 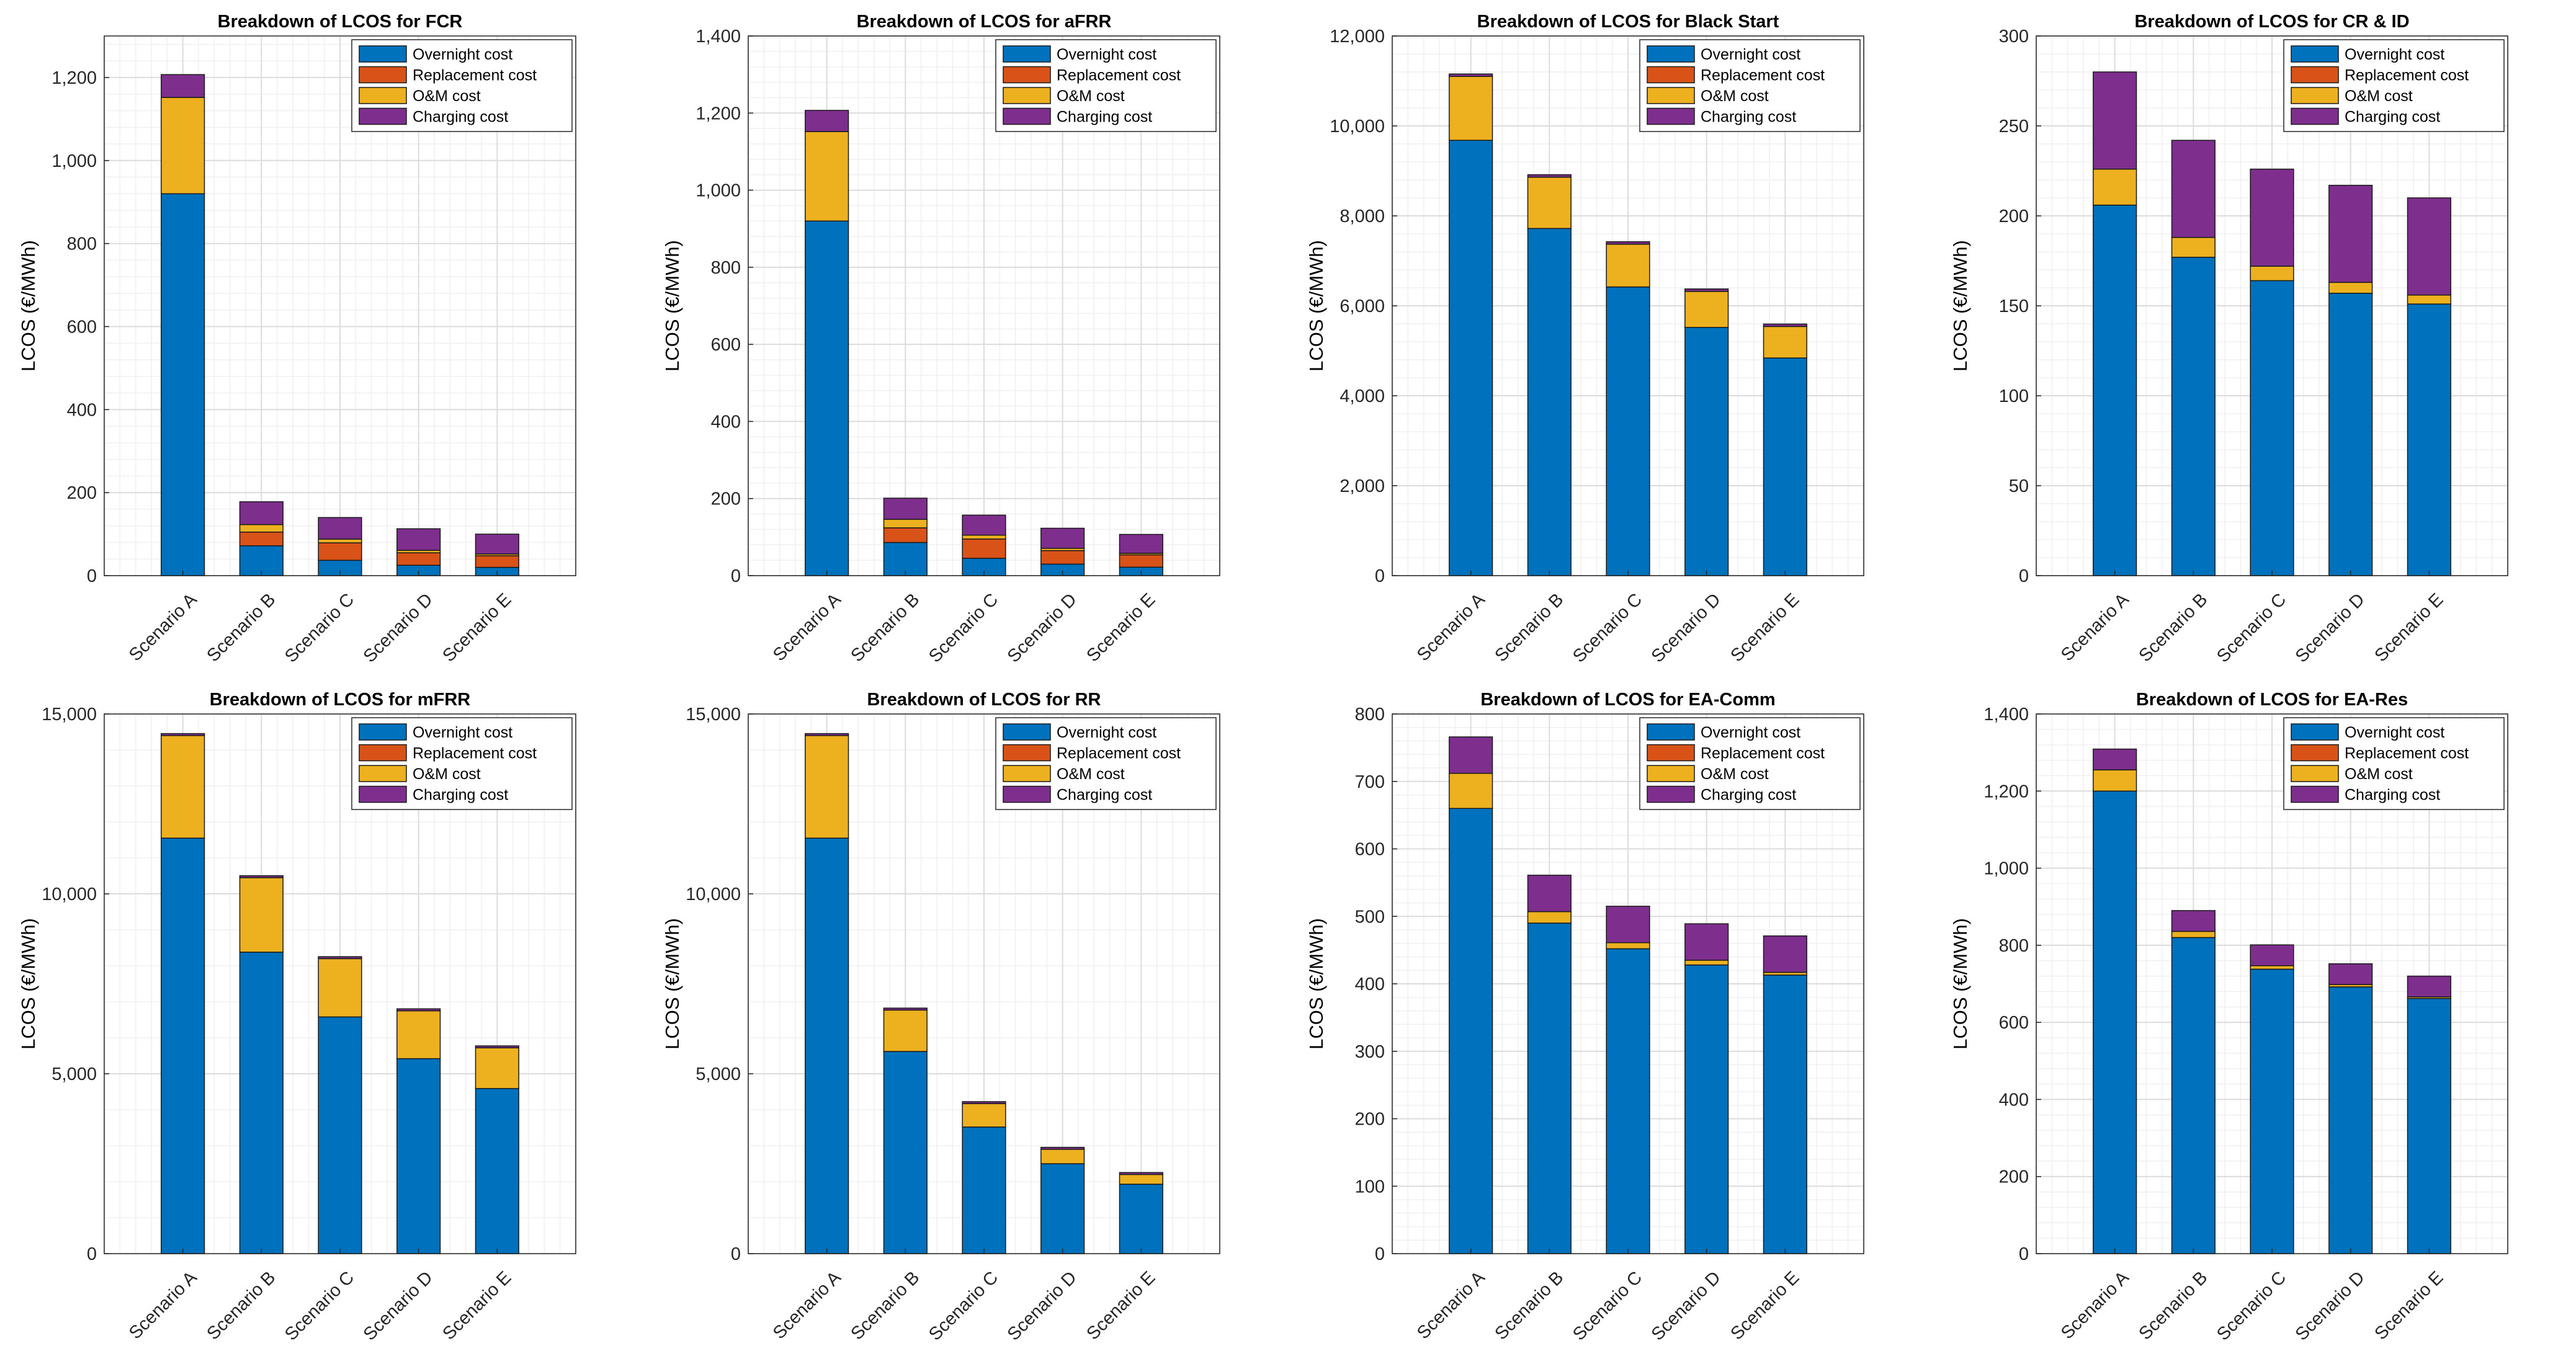 I want to click on y-tick-label: 50, so click(x=2019, y=486).